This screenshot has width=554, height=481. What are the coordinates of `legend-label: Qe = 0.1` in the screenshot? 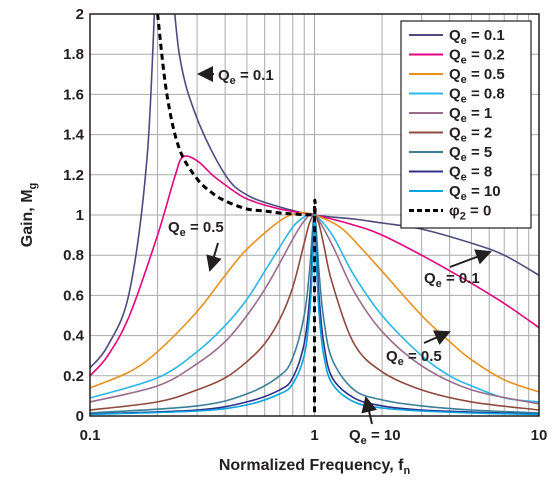 It's located at (477, 37).